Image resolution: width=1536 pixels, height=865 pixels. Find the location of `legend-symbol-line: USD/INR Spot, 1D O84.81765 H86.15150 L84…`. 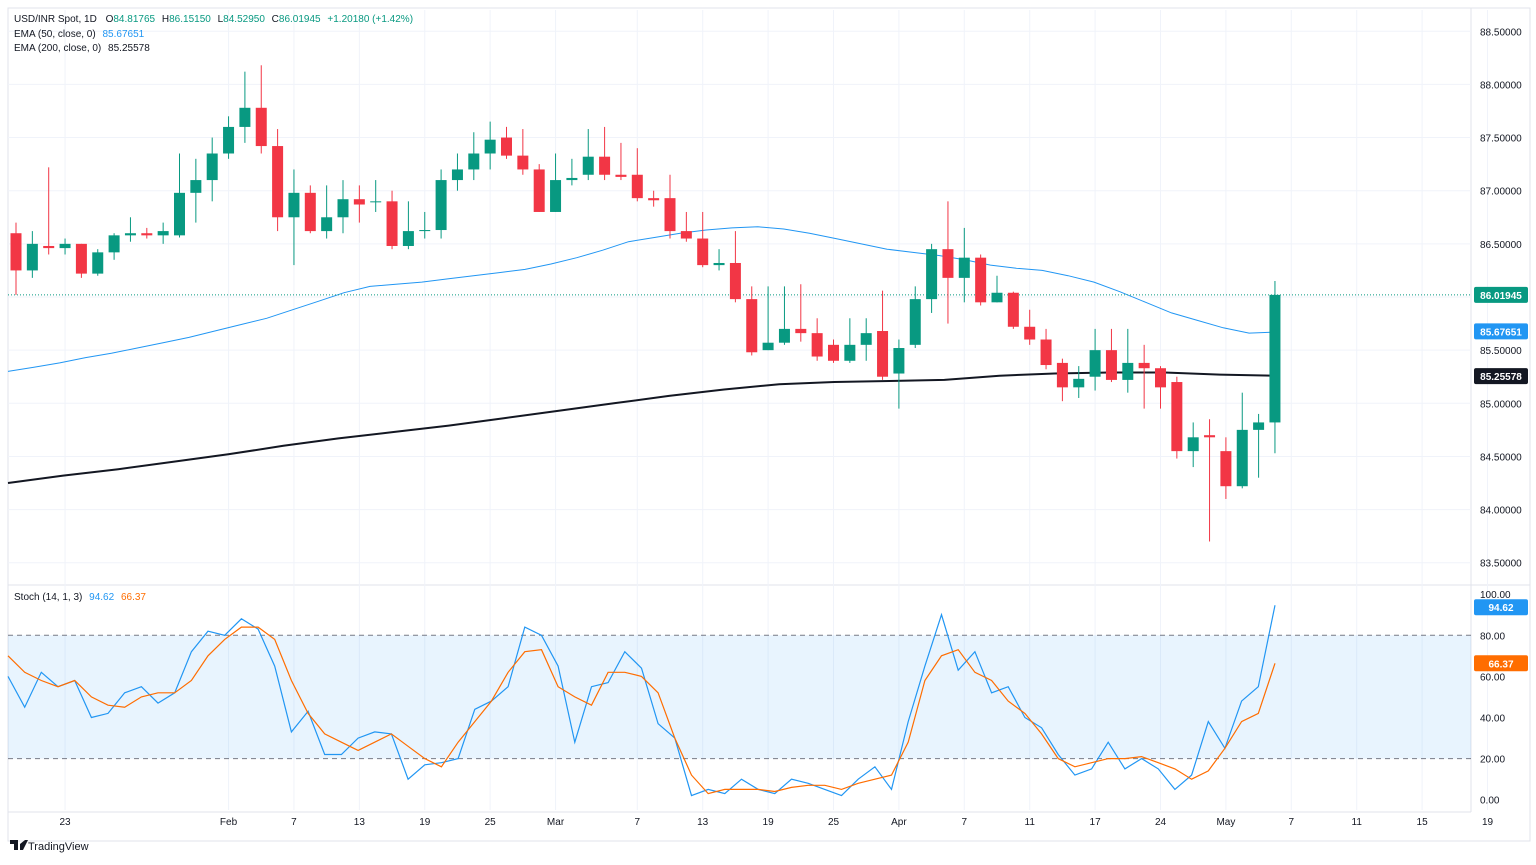

legend-symbol-line: USD/INR Spot, 1D O84.81765 H86.15150 L84… is located at coordinates (213, 19).